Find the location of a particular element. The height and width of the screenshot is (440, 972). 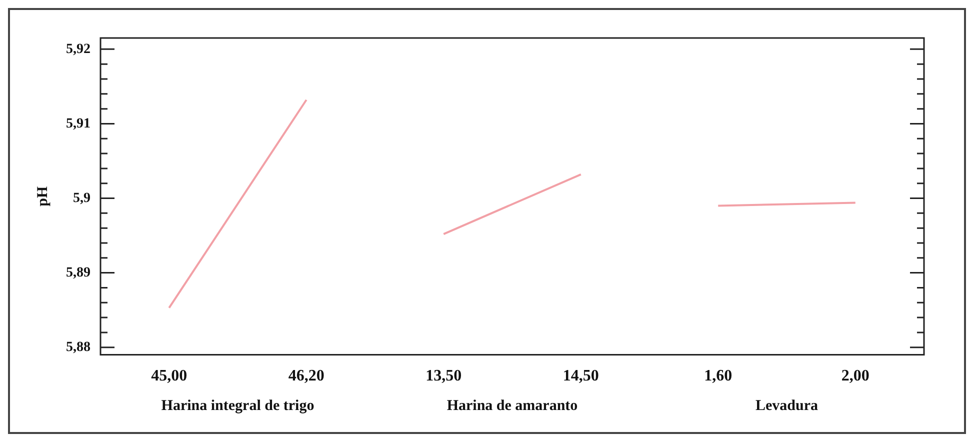

x-tick-label: 45,00 is located at coordinates (169, 376).